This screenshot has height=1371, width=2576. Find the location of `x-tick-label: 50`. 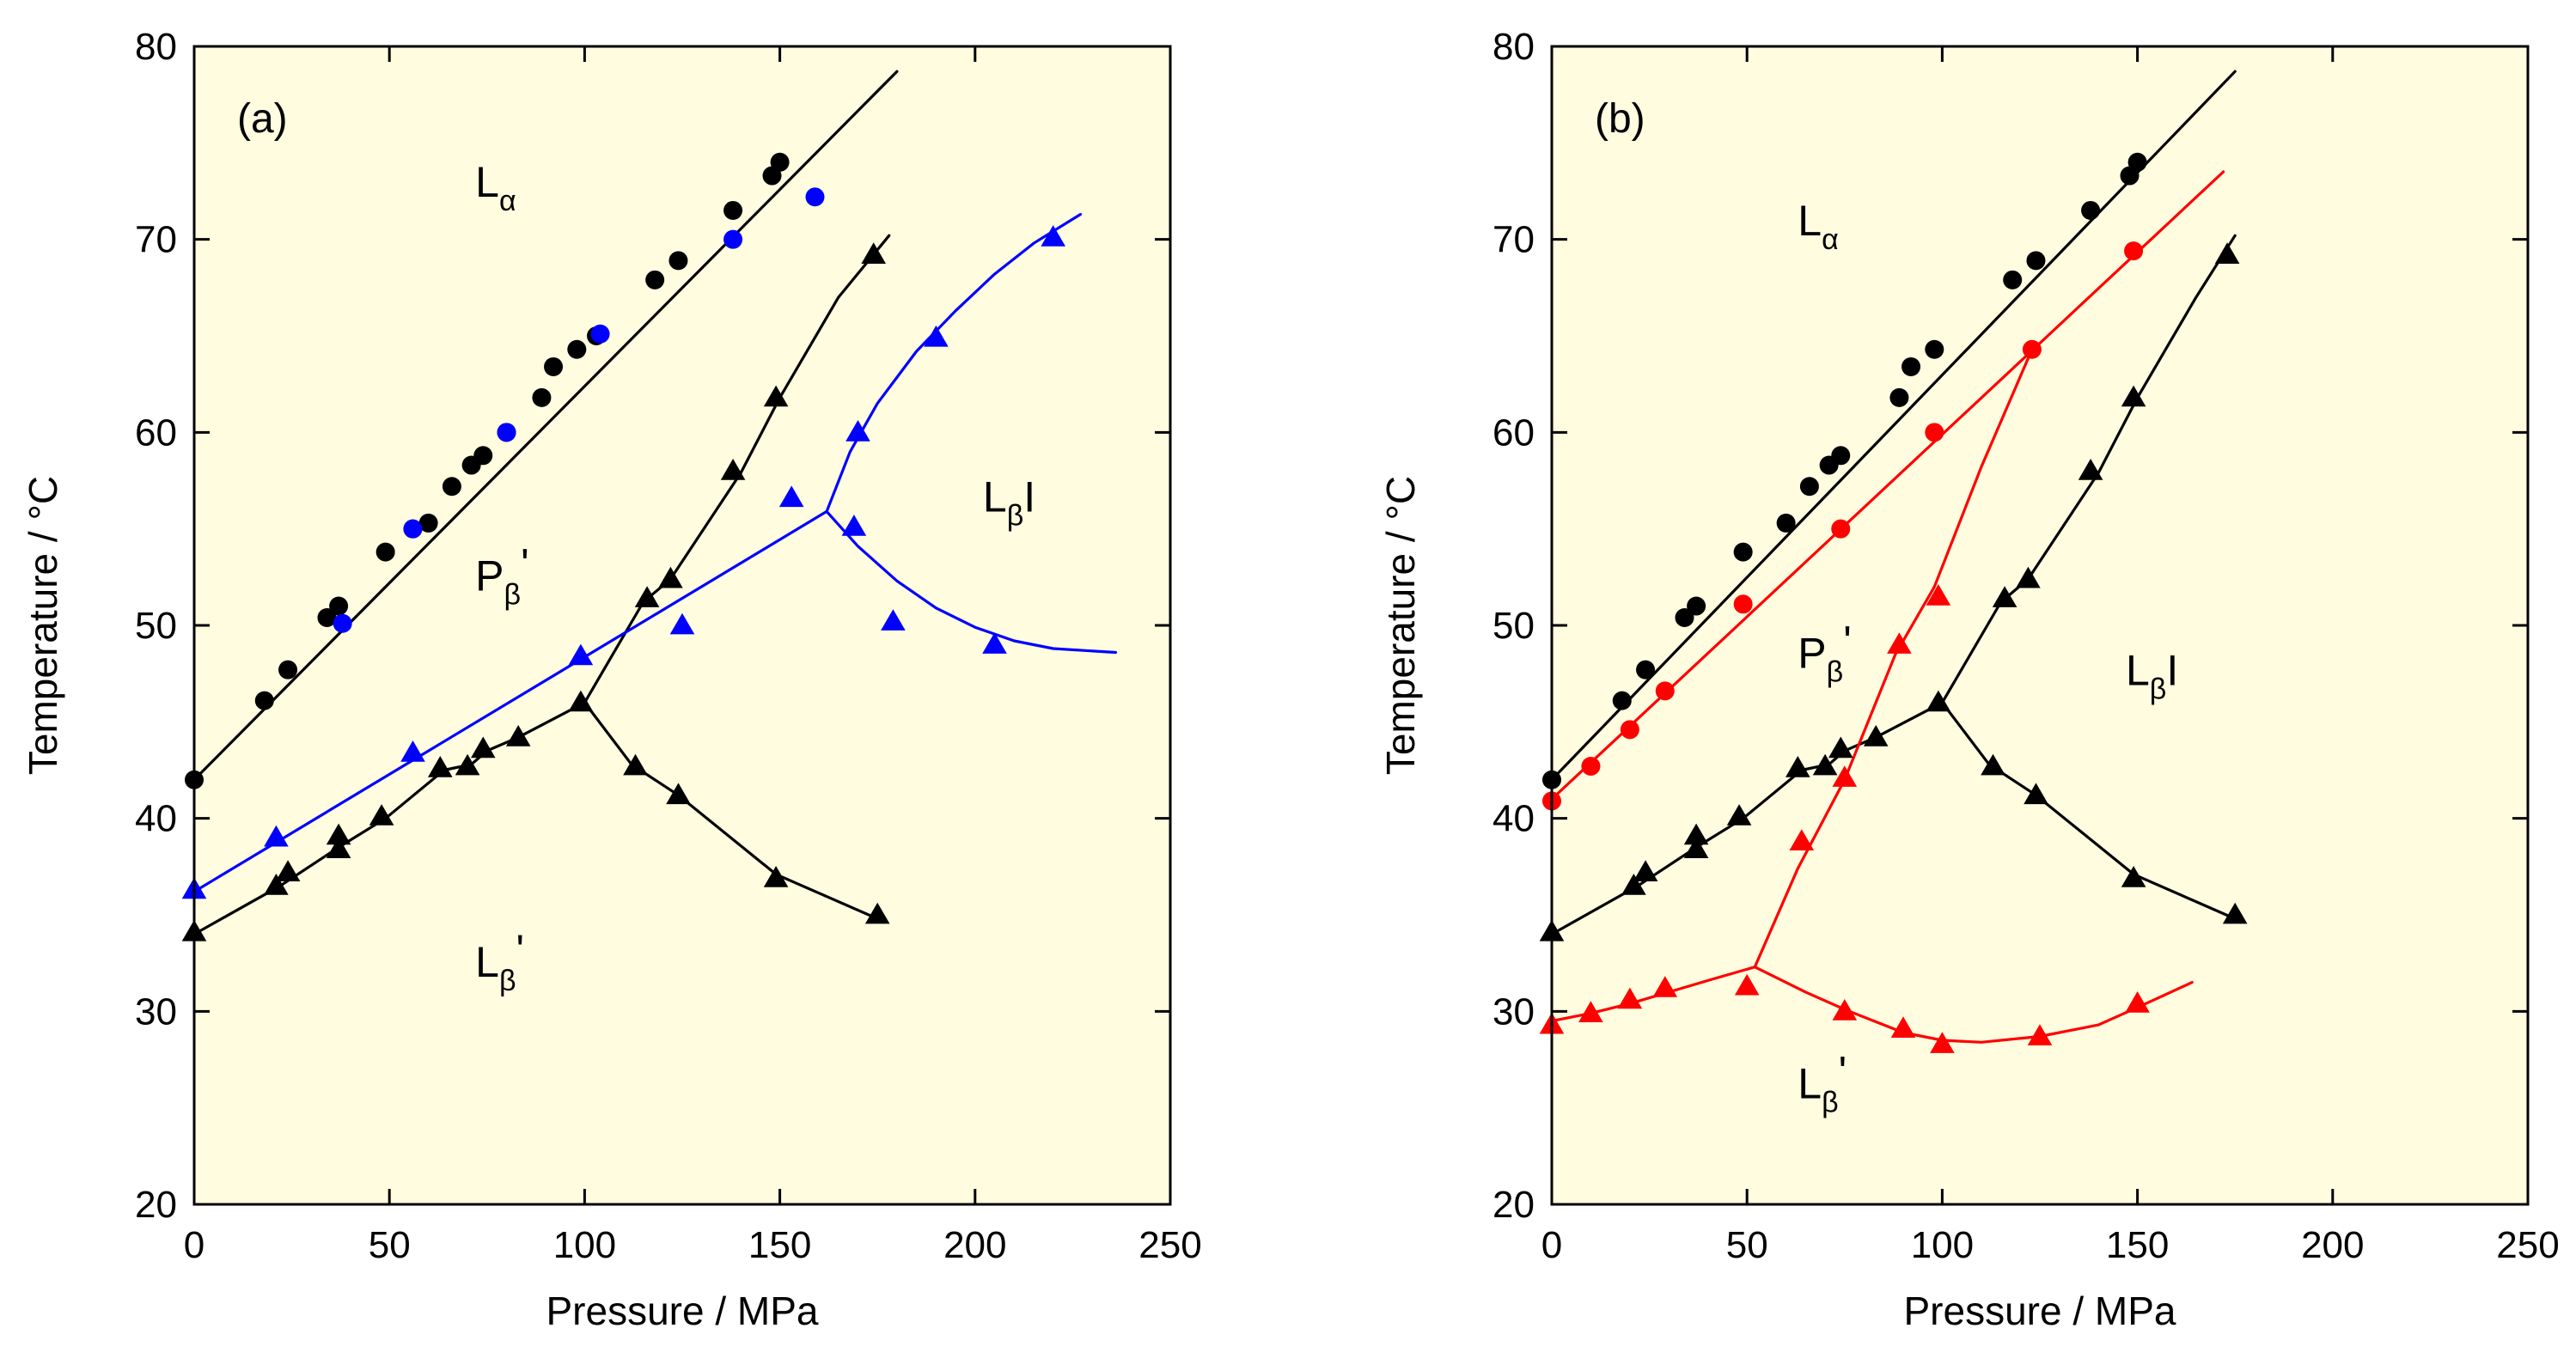

x-tick-label: 50 is located at coordinates (1747, 1245).